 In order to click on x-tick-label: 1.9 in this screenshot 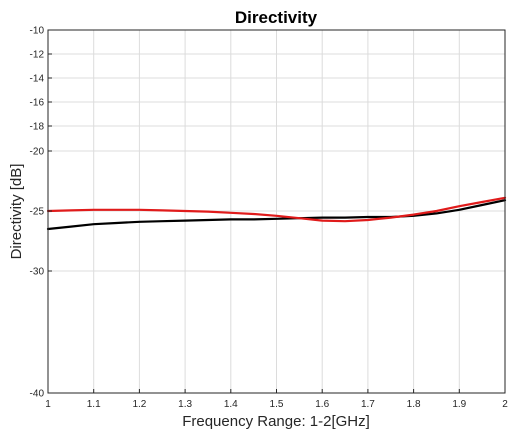, I will do `click(459, 404)`.